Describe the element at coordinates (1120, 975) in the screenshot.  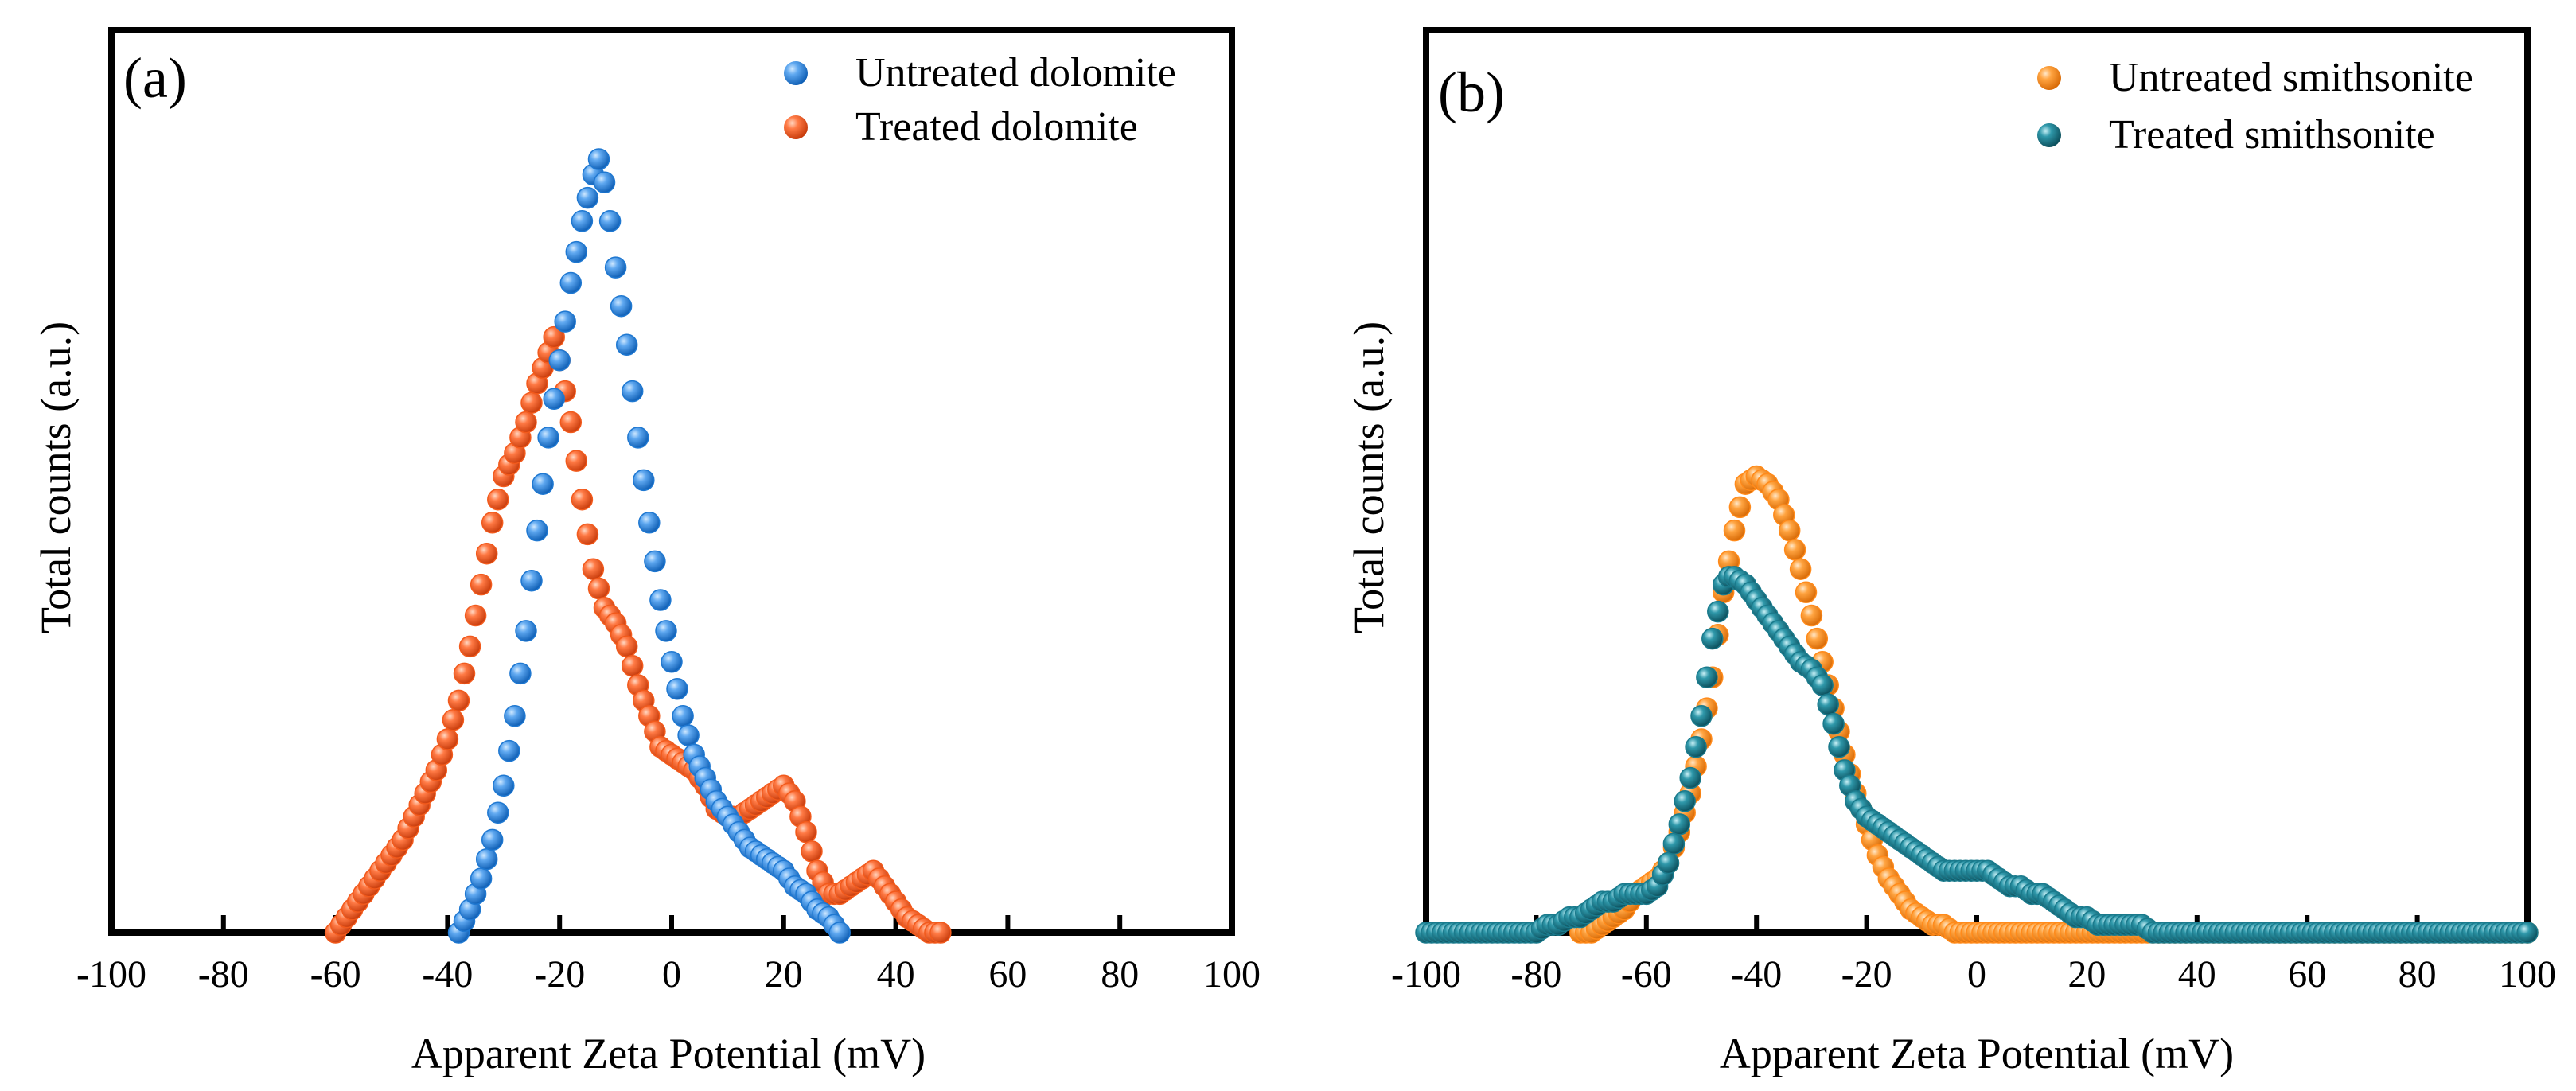
I see `xtick-label-a-80: 80` at that location.